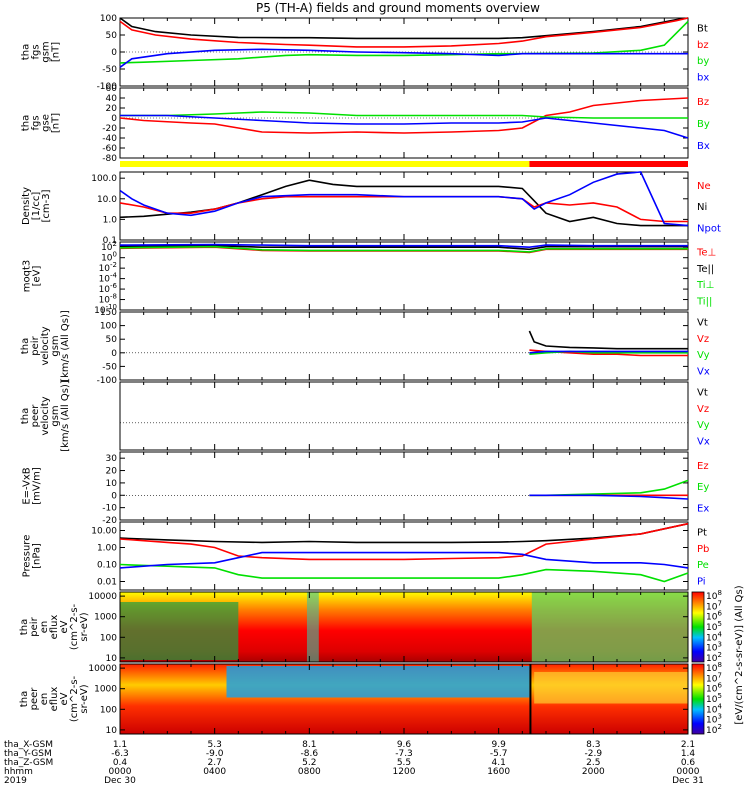  What do you see at coordinates (703, 425) in the screenshot?
I see `legend-Vy: Vy` at bounding box center [703, 425].